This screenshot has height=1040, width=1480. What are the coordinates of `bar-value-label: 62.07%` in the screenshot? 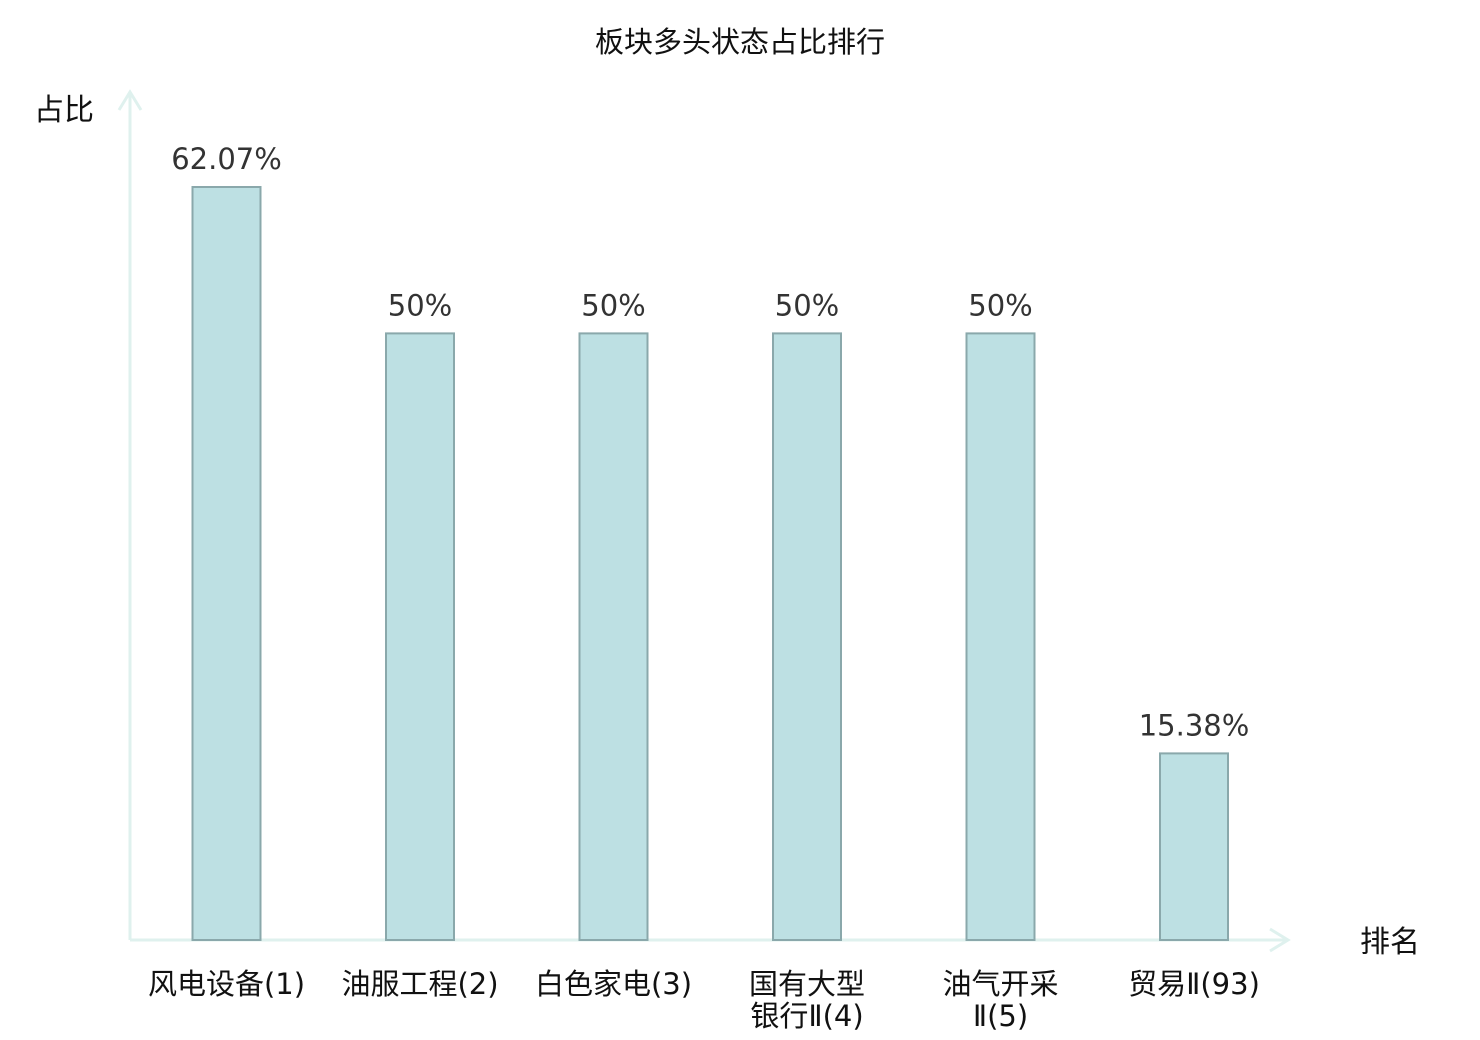 It's located at (226, 159).